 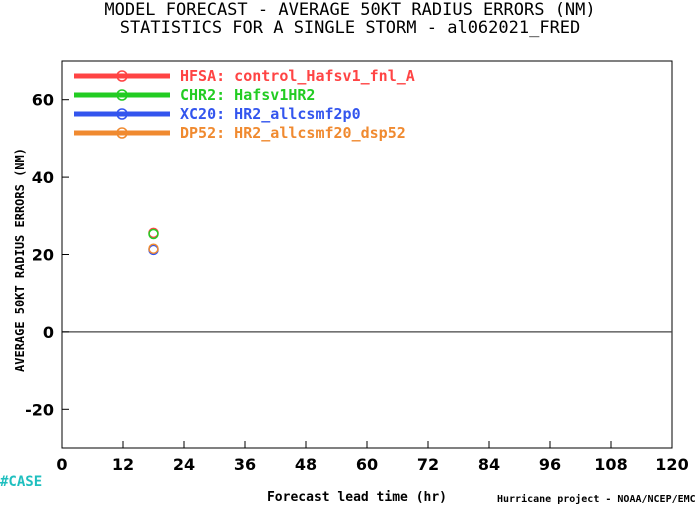 What do you see at coordinates (43, 100) in the screenshot?
I see `y-tick-label: 60` at bounding box center [43, 100].